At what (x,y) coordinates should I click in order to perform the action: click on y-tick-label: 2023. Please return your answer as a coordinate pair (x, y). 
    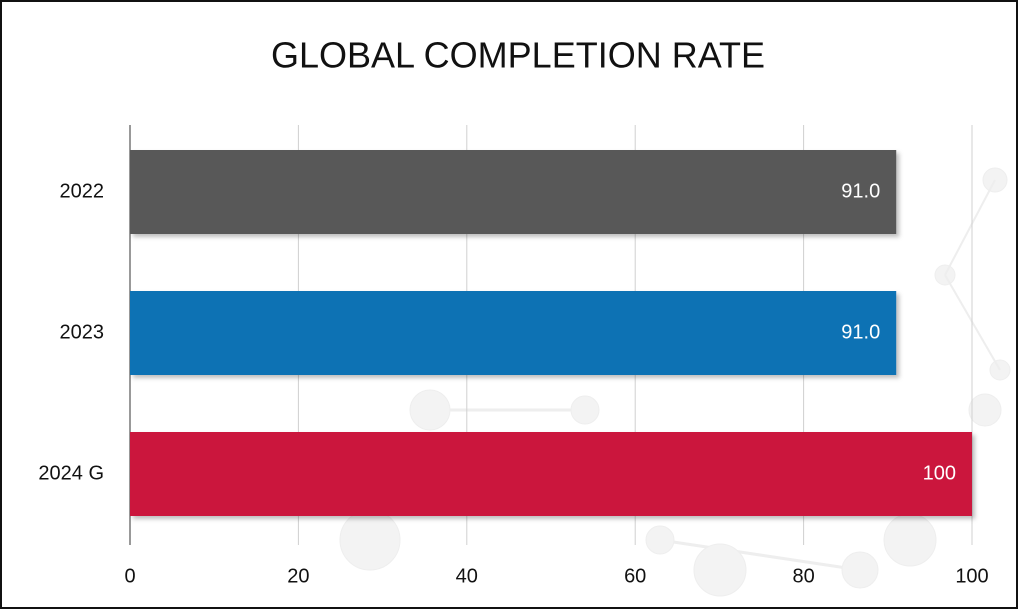
    Looking at the image, I should click on (82, 332).